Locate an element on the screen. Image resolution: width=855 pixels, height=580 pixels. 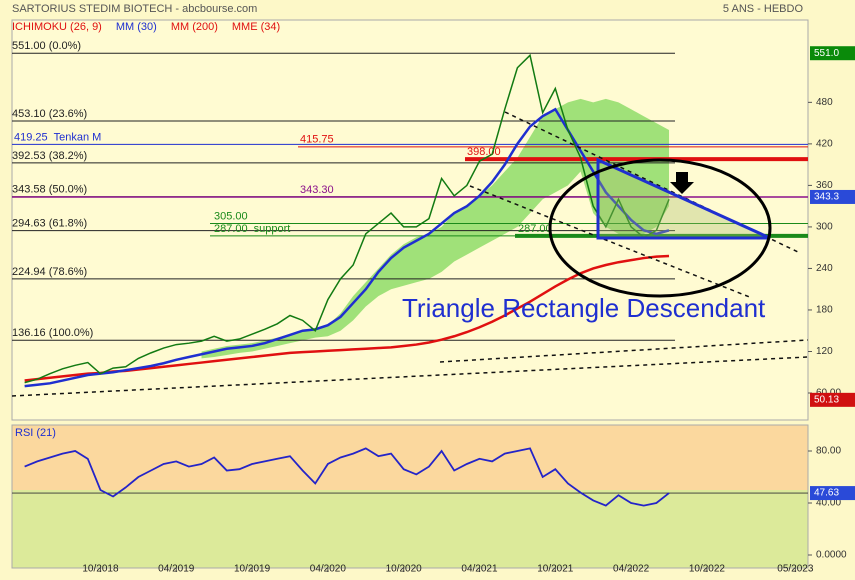
legend-entry: MM (30) is located at coordinates (136, 27).